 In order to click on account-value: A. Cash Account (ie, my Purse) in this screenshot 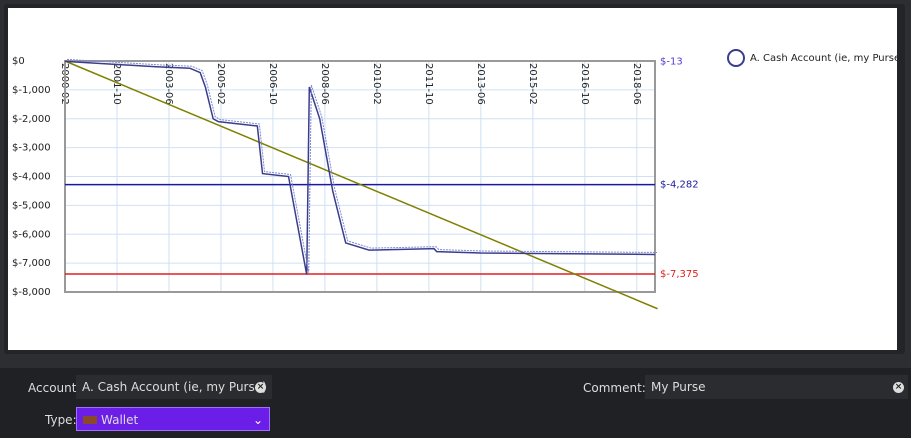, I will do `click(174, 387)`.